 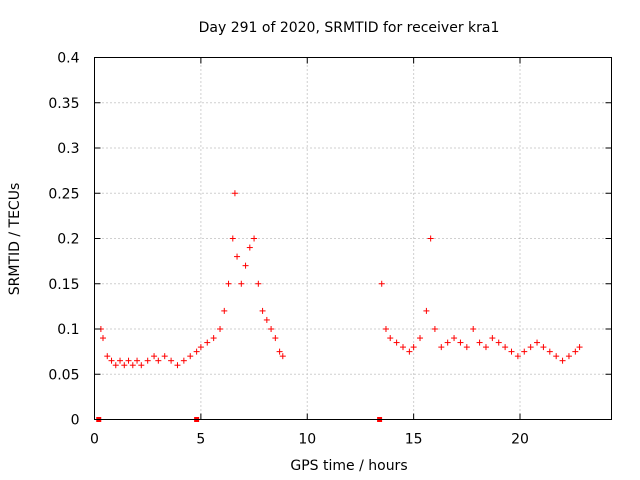 What do you see at coordinates (307, 440) in the screenshot?
I see `x-tick-label: 10` at bounding box center [307, 440].